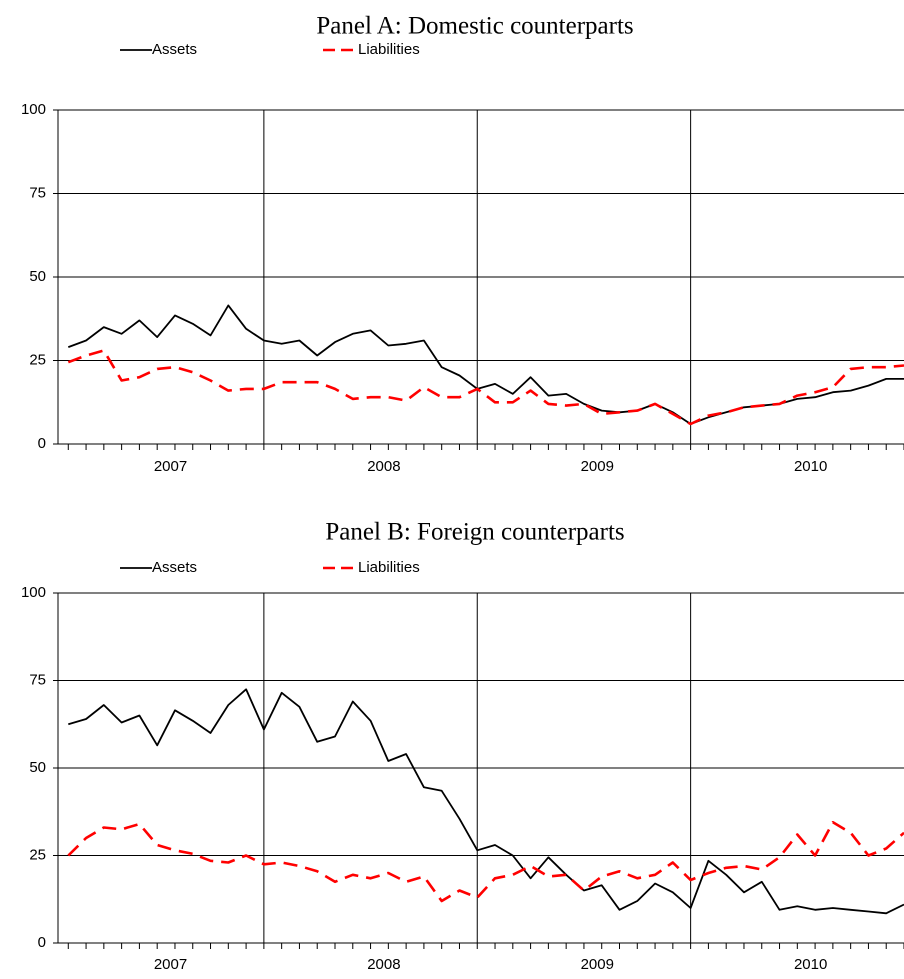 The height and width of the screenshot is (979, 904). Describe the element at coordinates (474, 532) in the screenshot. I see `chart-title: Panel B: Foreign counterparts` at that location.